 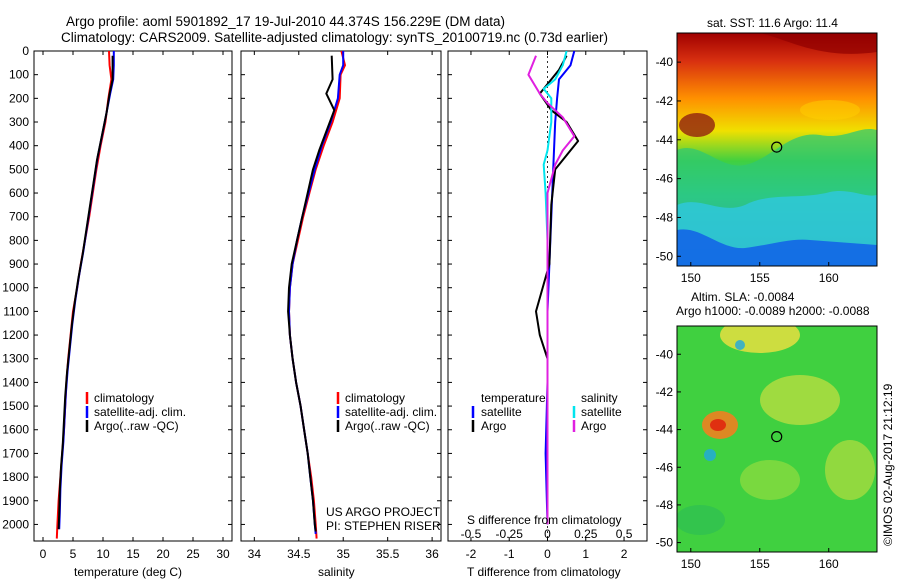 I want to click on y-tick-label: 1000, so click(x=15, y=288).